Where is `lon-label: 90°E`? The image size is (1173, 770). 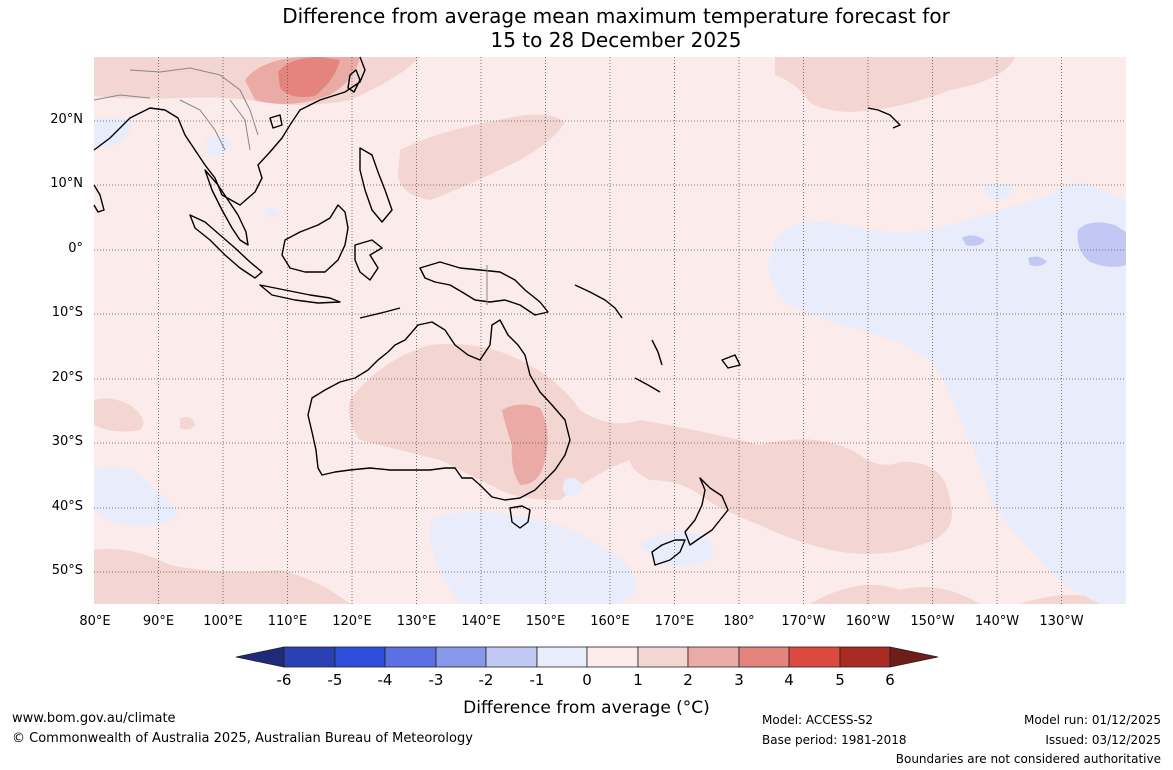
lon-label: 90°E is located at coordinates (158, 621).